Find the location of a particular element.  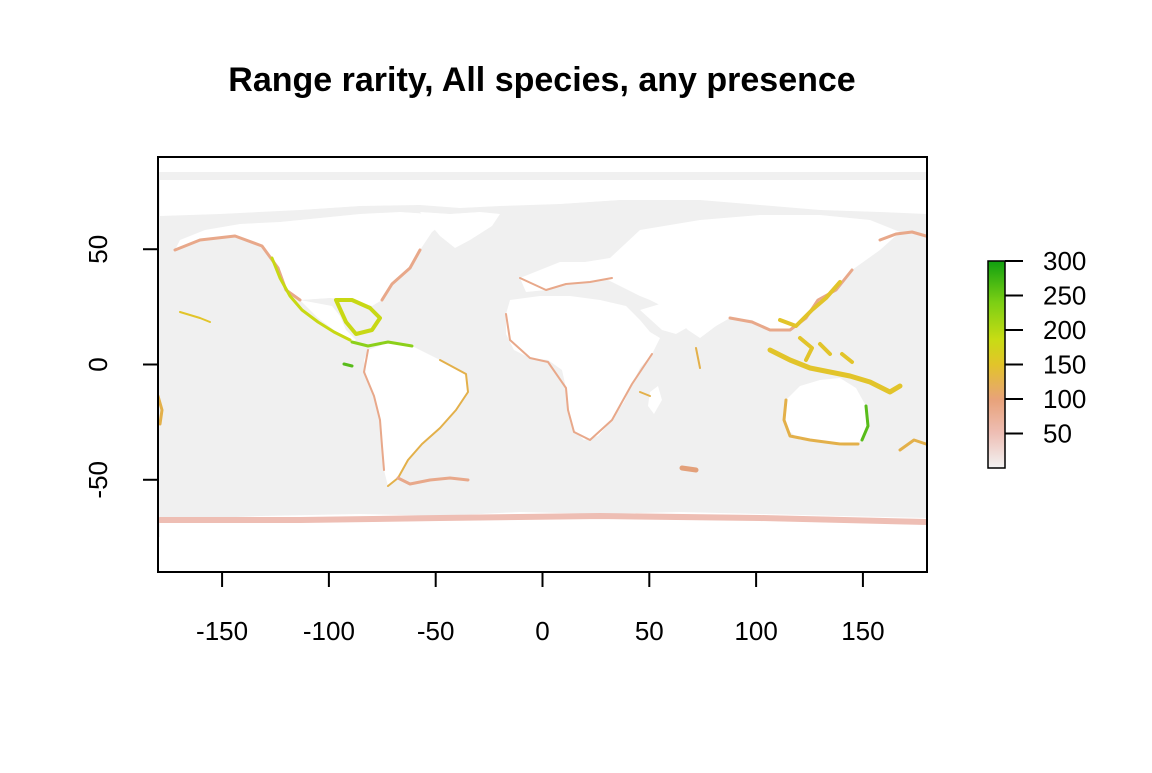

asia is located at coordinates (750, 276).